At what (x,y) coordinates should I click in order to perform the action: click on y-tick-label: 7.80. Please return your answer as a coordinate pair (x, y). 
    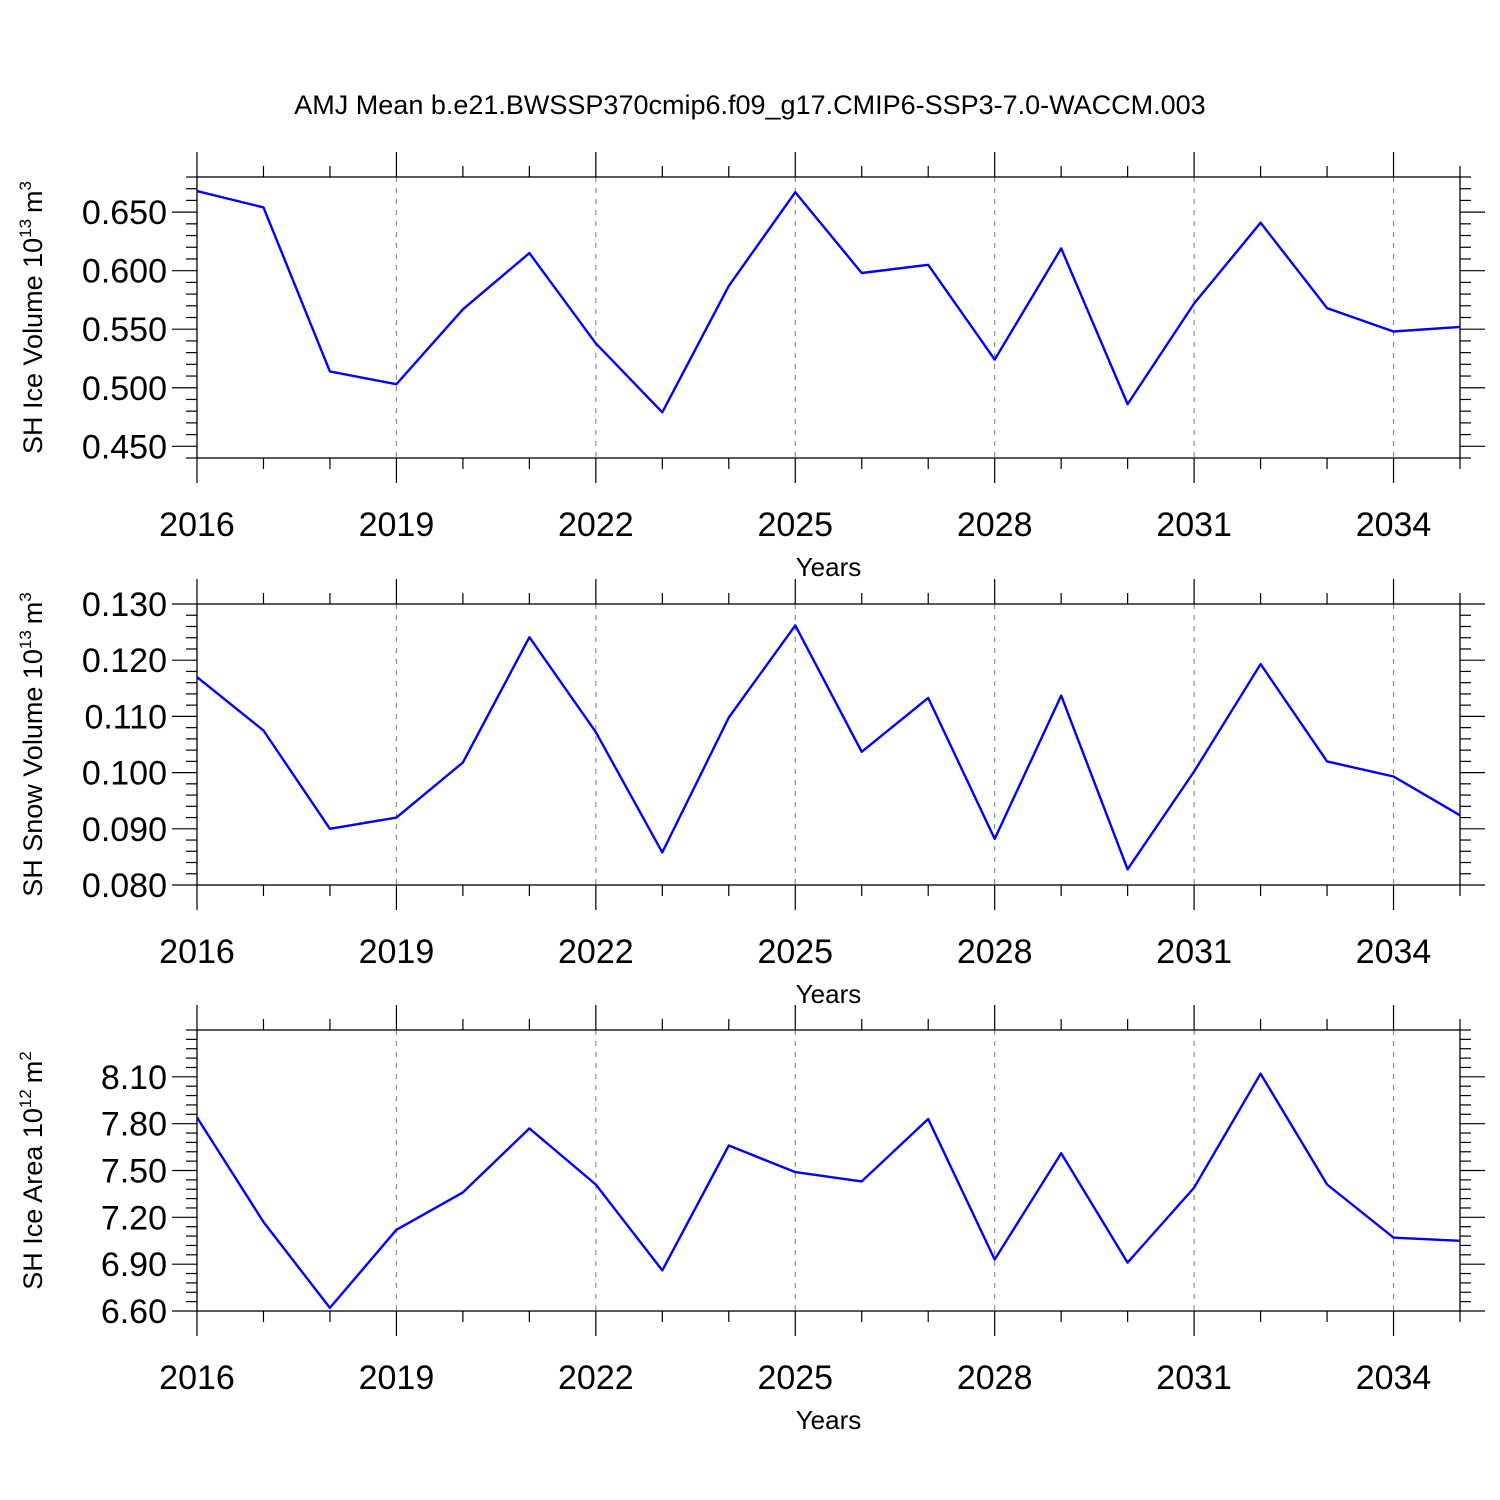
    Looking at the image, I should click on (134, 1125).